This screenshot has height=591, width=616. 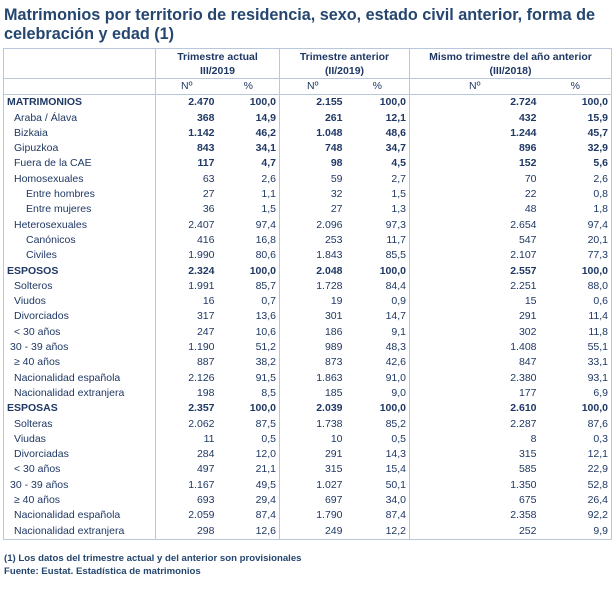 What do you see at coordinates (474, 516) in the screenshot?
I see `cell-count: 2.358` at bounding box center [474, 516].